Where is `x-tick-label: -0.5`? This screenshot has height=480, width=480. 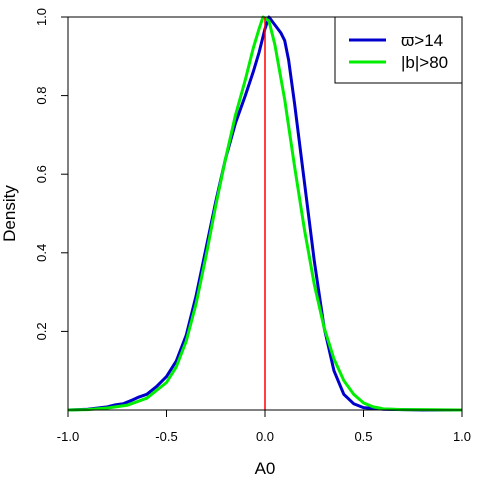 x-tick-label: -0.5 is located at coordinates (166, 436).